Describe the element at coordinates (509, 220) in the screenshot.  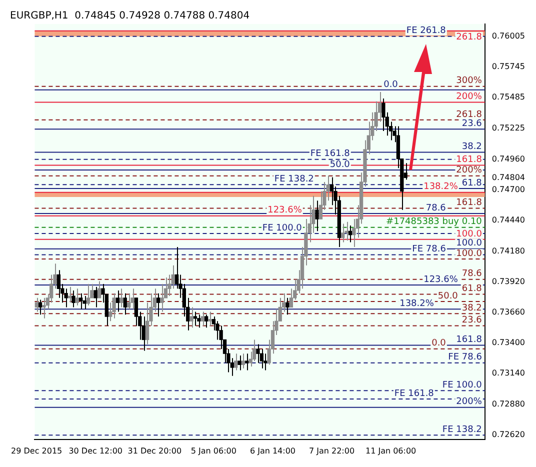
I see `y-tick-label: 0.74440` at that location.